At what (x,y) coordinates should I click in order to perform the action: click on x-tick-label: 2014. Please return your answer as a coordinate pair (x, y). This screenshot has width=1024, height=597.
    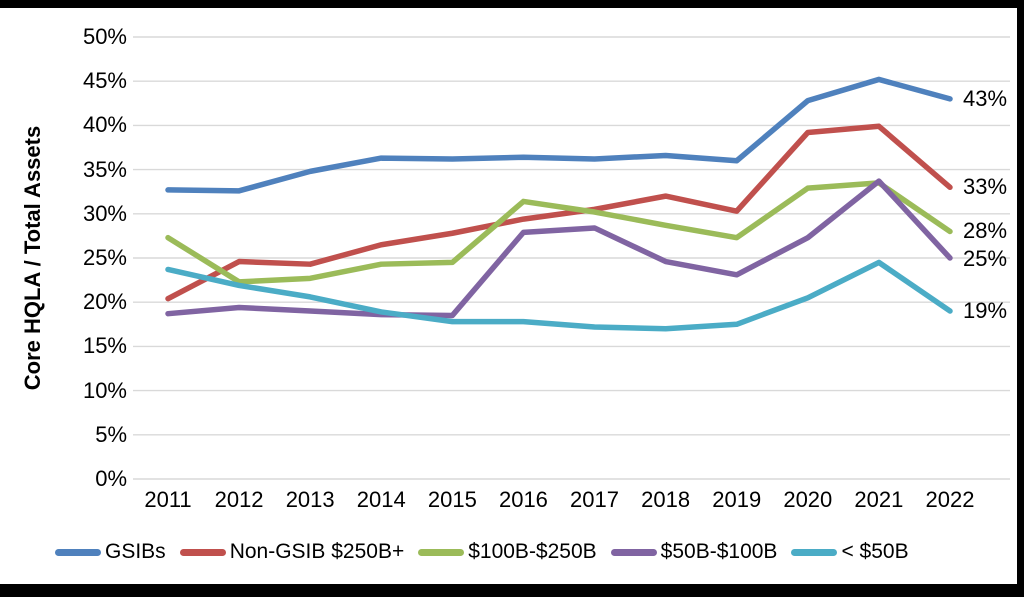
    Looking at the image, I should click on (381, 499).